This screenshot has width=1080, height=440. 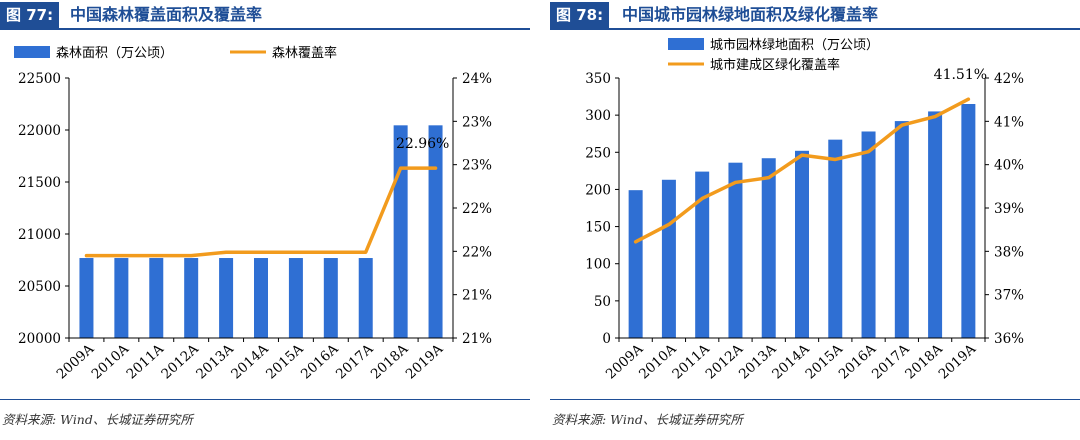 I want to click on right-tick-label: 36%, so click(x=1009, y=339).